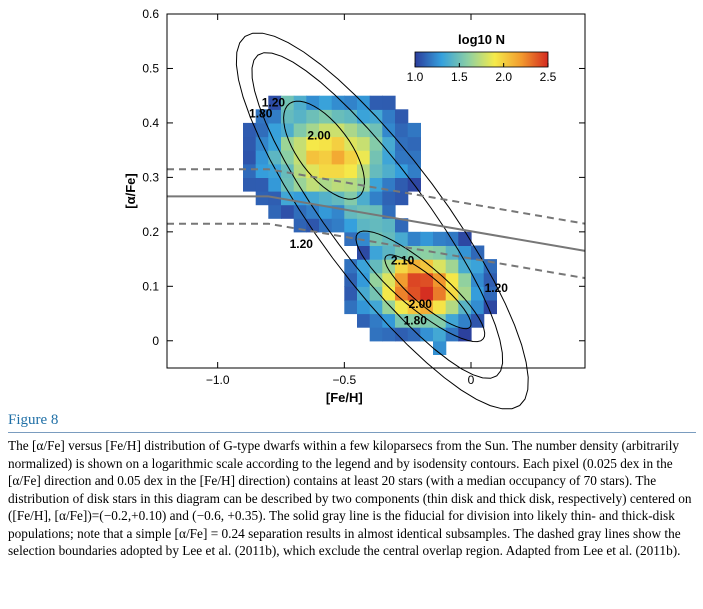 The height and width of the screenshot is (609, 703). I want to click on y-tick-label: 0.1, so click(150, 286).